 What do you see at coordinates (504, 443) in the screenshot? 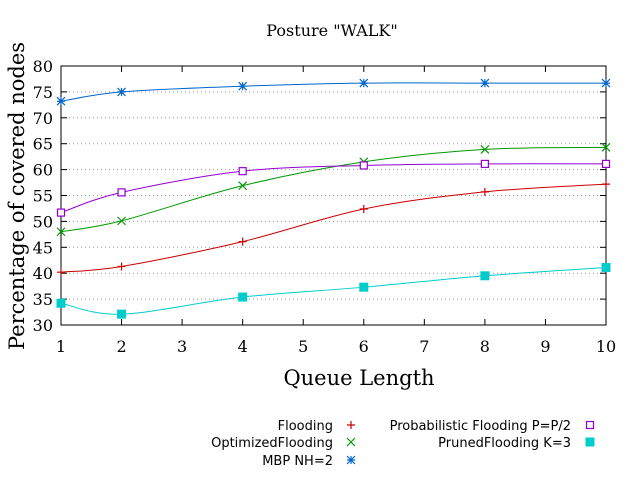
I see `legend-label: PrunedFlooding K=3` at bounding box center [504, 443].